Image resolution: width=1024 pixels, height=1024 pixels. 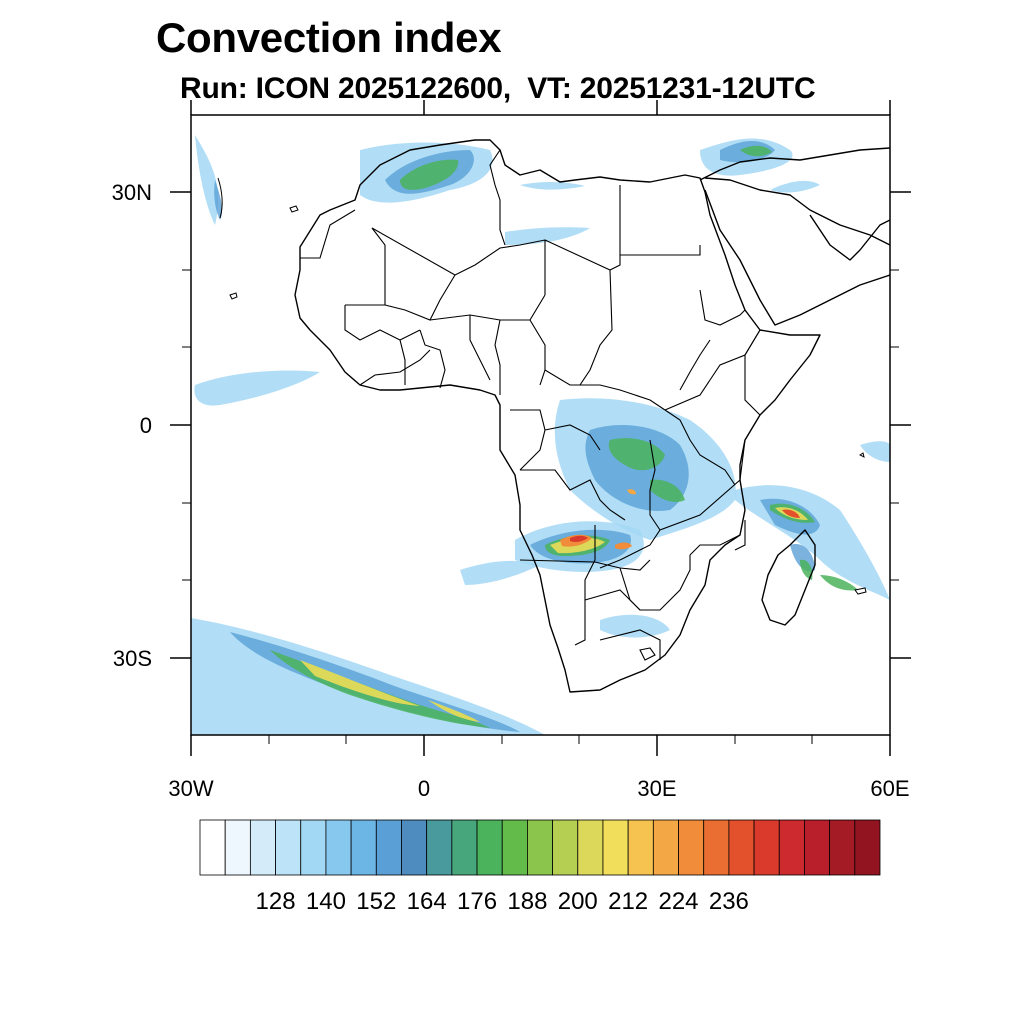 What do you see at coordinates (275, 901) in the screenshot?
I see `colorbar-label: 128` at bounding box center [275, 901].